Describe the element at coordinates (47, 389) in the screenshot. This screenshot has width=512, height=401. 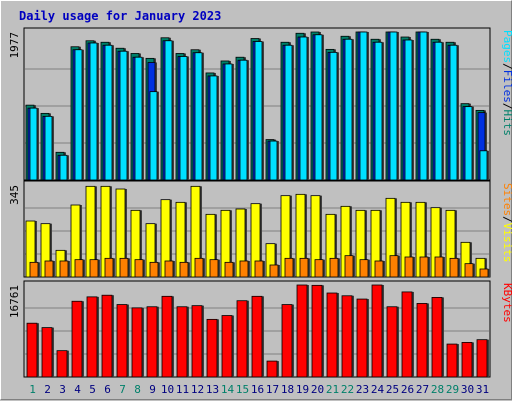
I see `day-label-2: 2` at that location.